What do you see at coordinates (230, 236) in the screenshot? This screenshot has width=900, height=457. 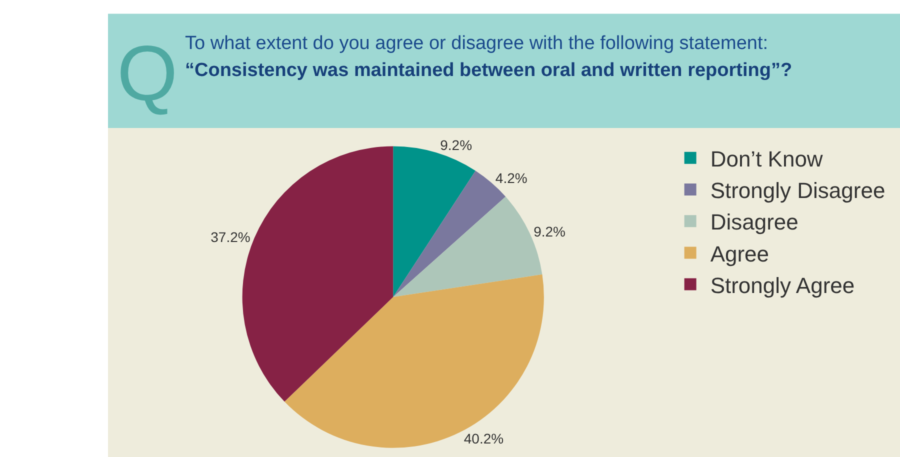 I see `data-label: 37.2%` at bounding box center [230, 236].